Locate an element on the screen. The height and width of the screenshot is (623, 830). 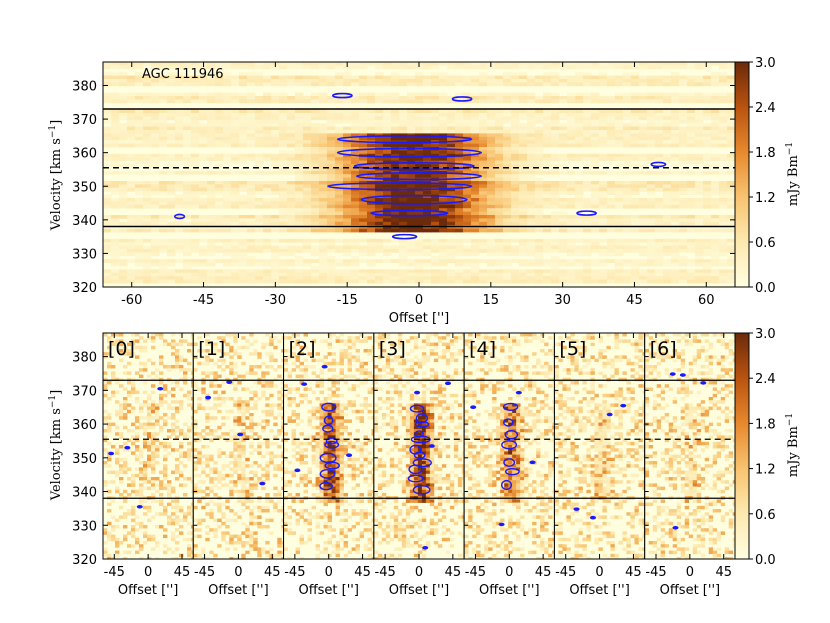
main-y-tick-label: 370 is located at coordinates (84, 120).